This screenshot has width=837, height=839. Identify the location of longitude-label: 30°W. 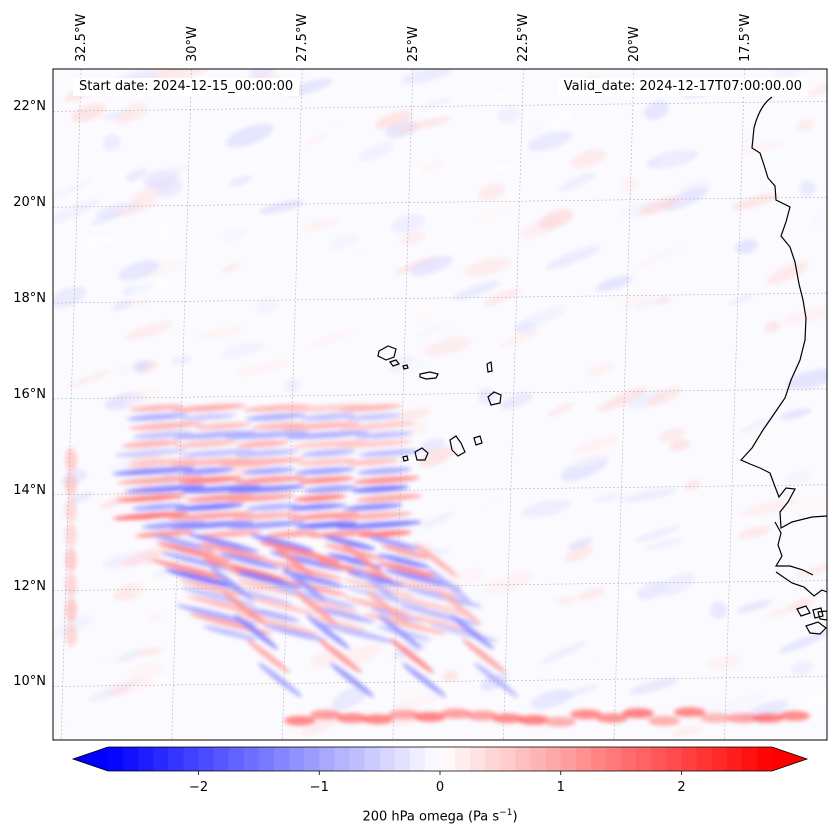
(192, 44).